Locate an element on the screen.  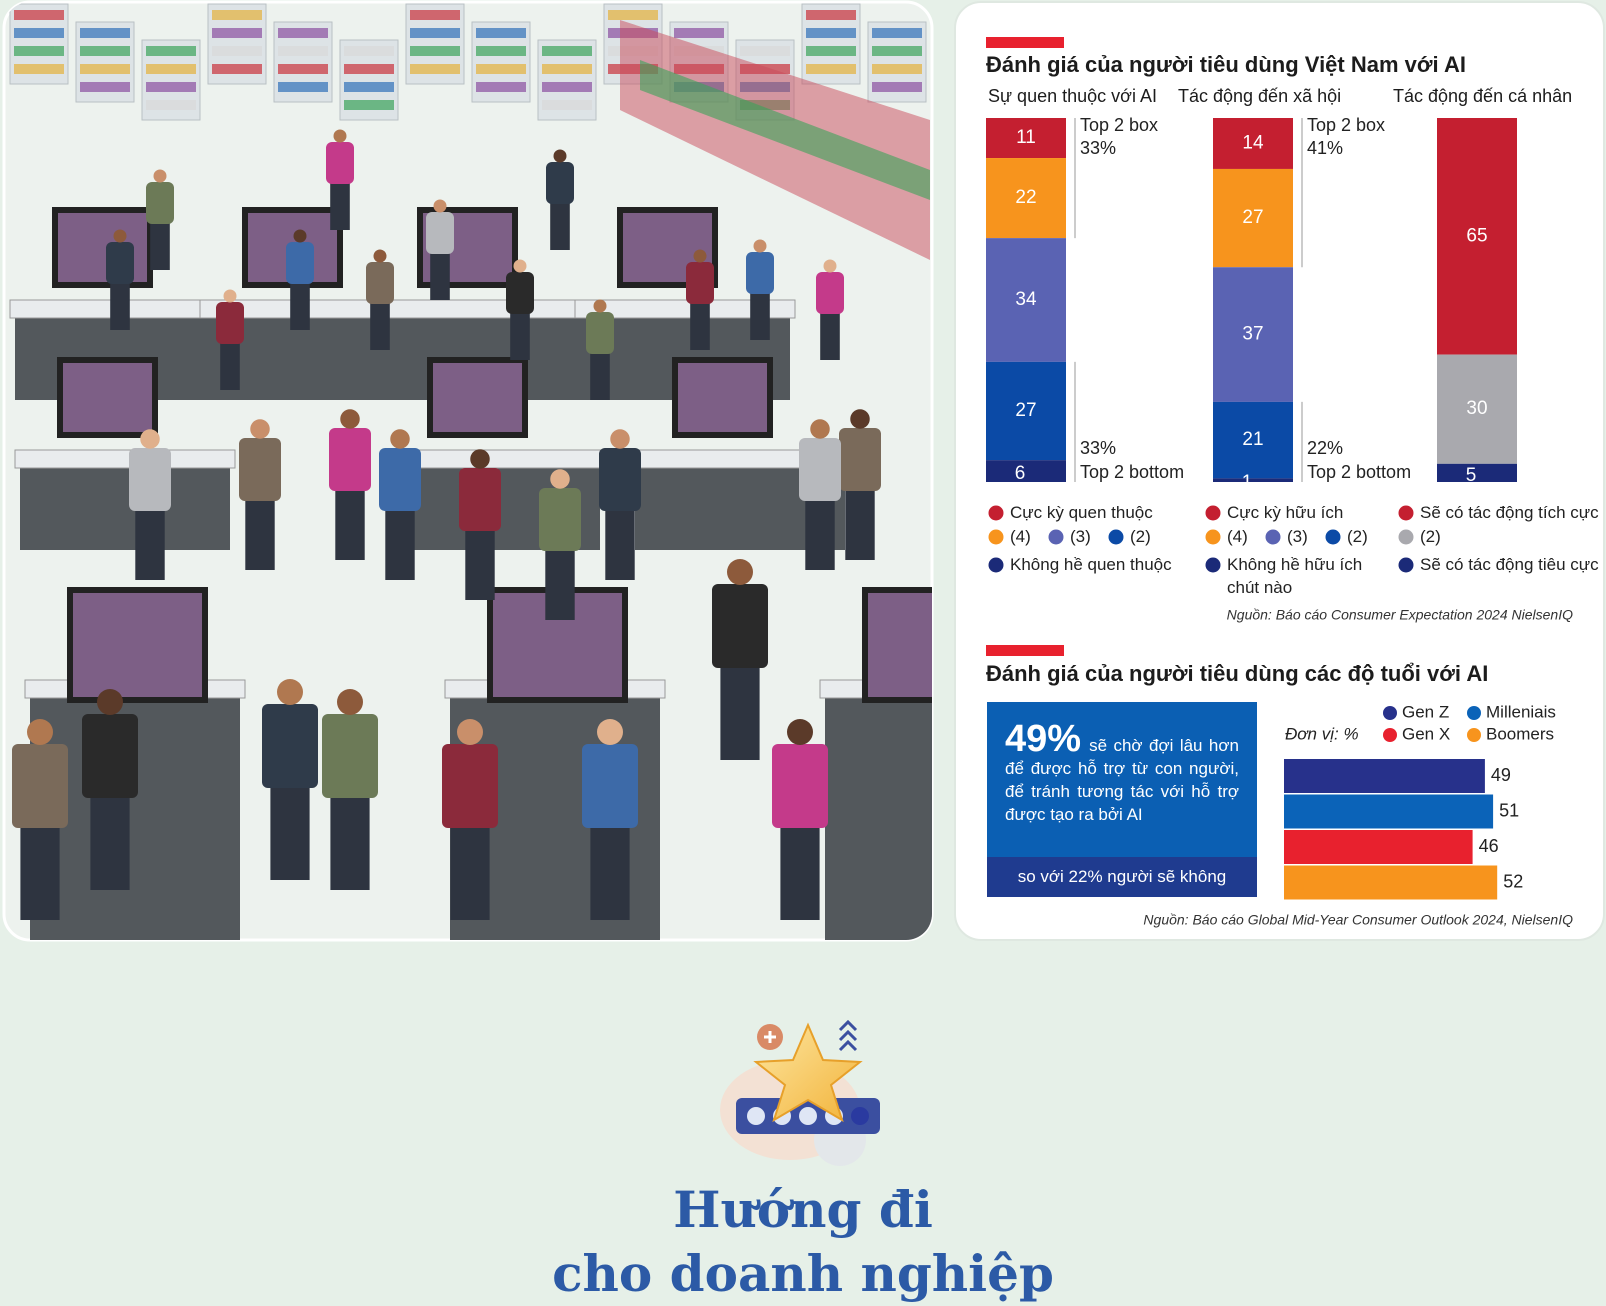
icon-plus-sign is located at coordinates (770, 1037).